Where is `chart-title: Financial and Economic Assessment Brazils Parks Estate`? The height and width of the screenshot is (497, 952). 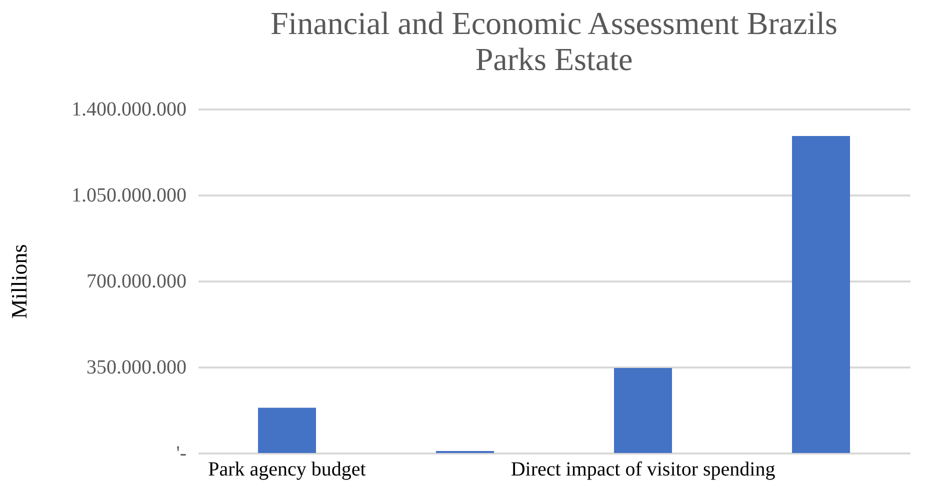 chart-title: Financial and Economic Assessment Brazils Parks Estate is located at coordinates (554, 41).